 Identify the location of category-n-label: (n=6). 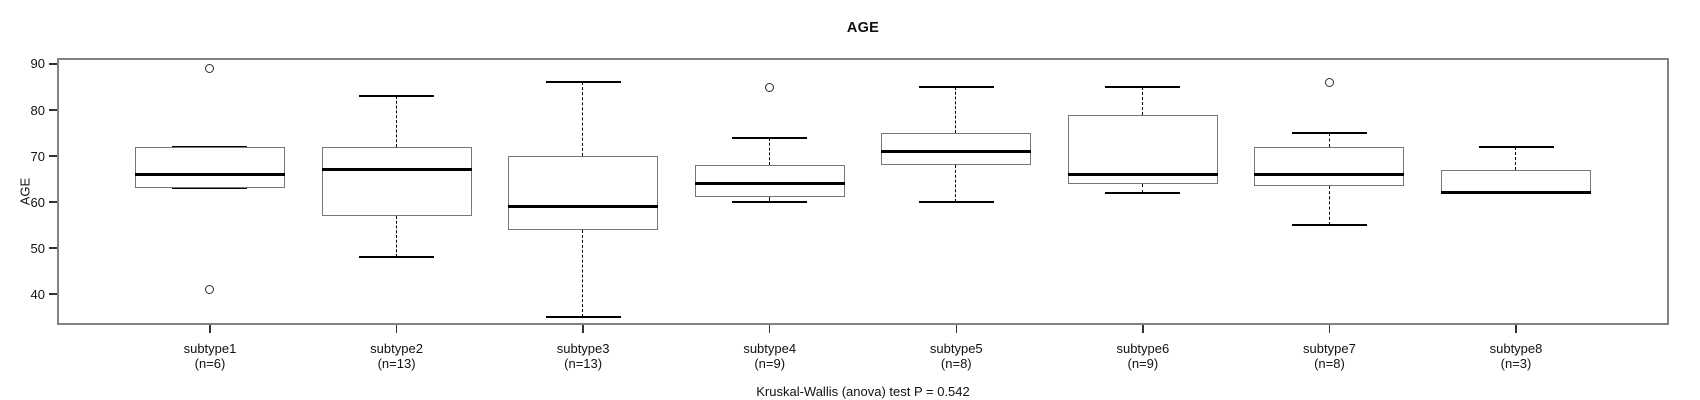
(210, 363).